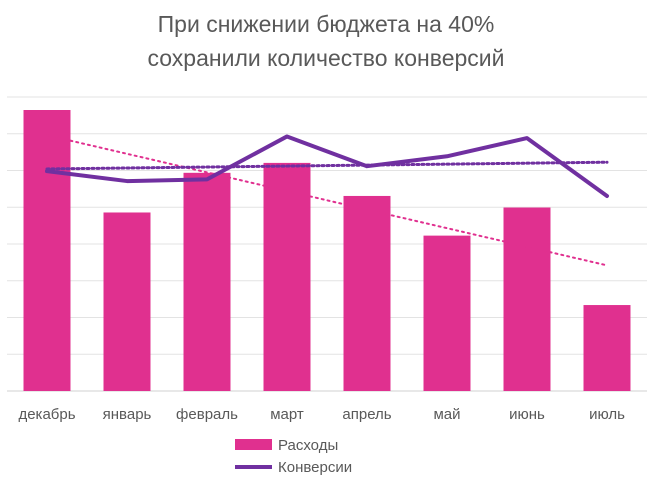 The image size is (652, 486). Describe the element at coordinates (315, 467) in the screenshot. I see `legend-label-conversions: Конверсии` at that location.